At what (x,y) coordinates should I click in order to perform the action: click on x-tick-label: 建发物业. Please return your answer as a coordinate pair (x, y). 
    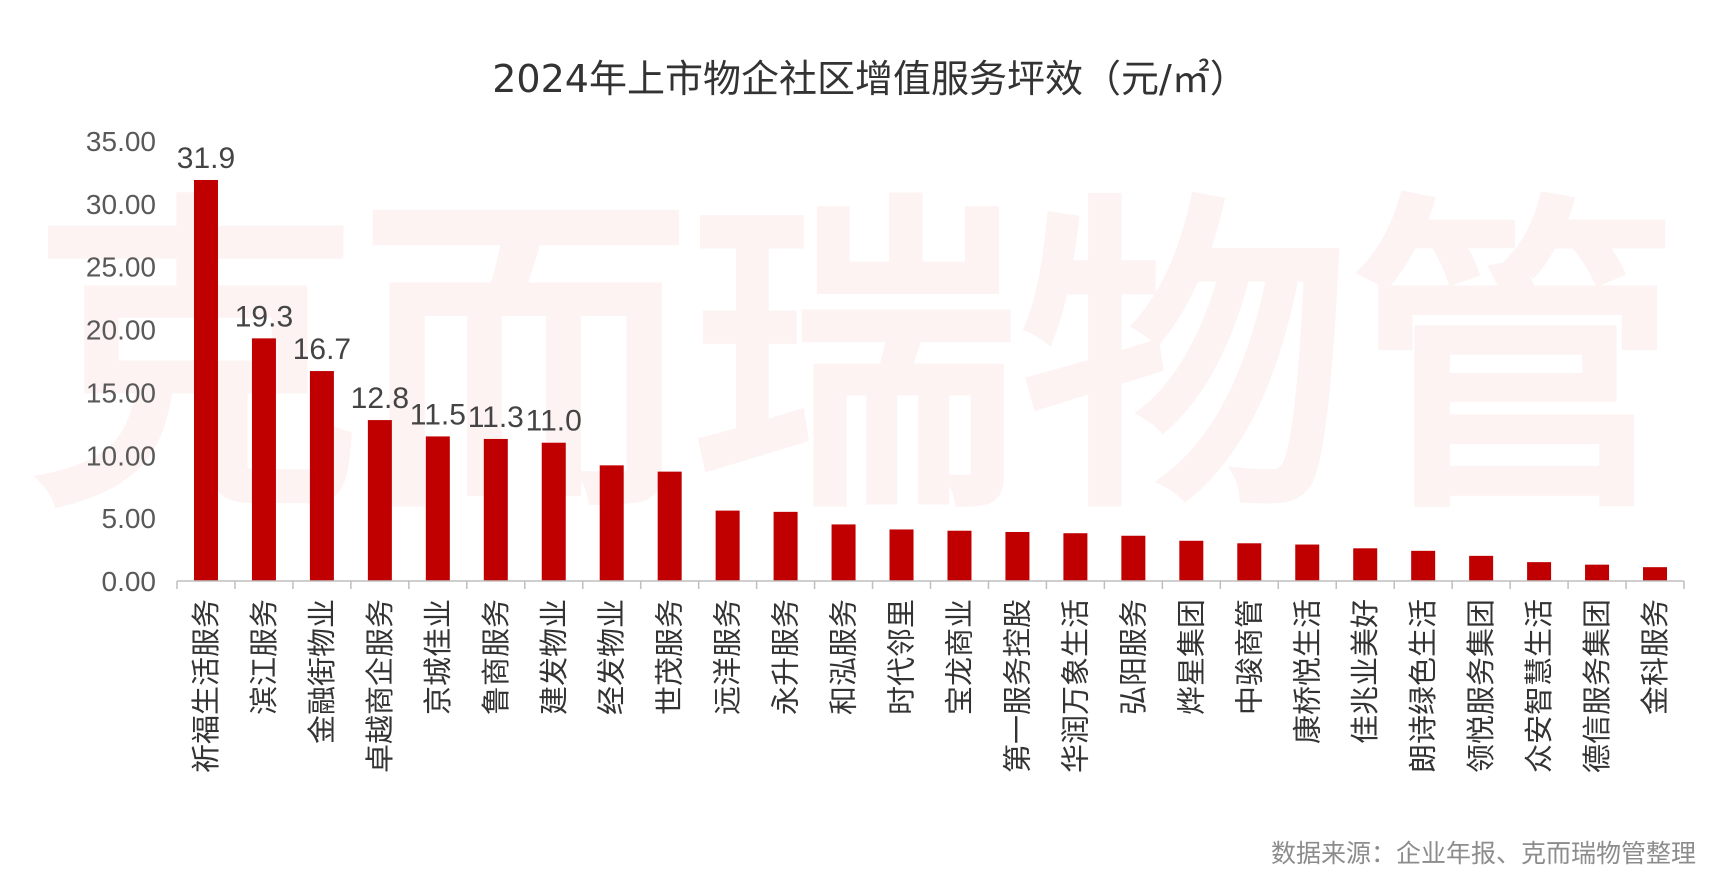
    Looking at the image, I should click on (554, 657).